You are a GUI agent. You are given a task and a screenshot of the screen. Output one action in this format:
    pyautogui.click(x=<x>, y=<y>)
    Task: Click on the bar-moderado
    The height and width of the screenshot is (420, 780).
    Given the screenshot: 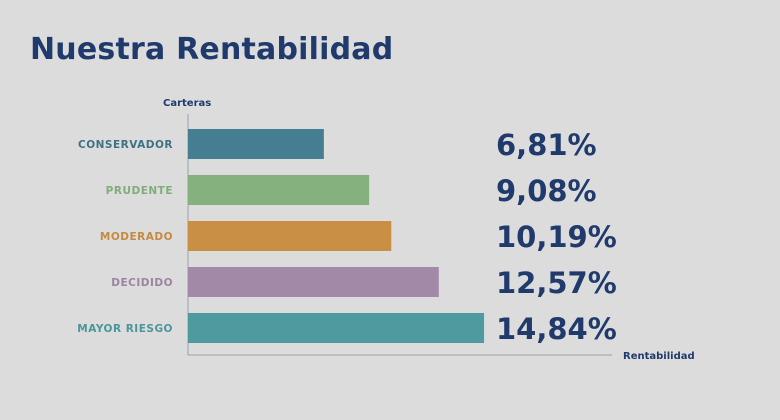 What is the action you would take?
    pyautogui.click(x=290, y=236)
    